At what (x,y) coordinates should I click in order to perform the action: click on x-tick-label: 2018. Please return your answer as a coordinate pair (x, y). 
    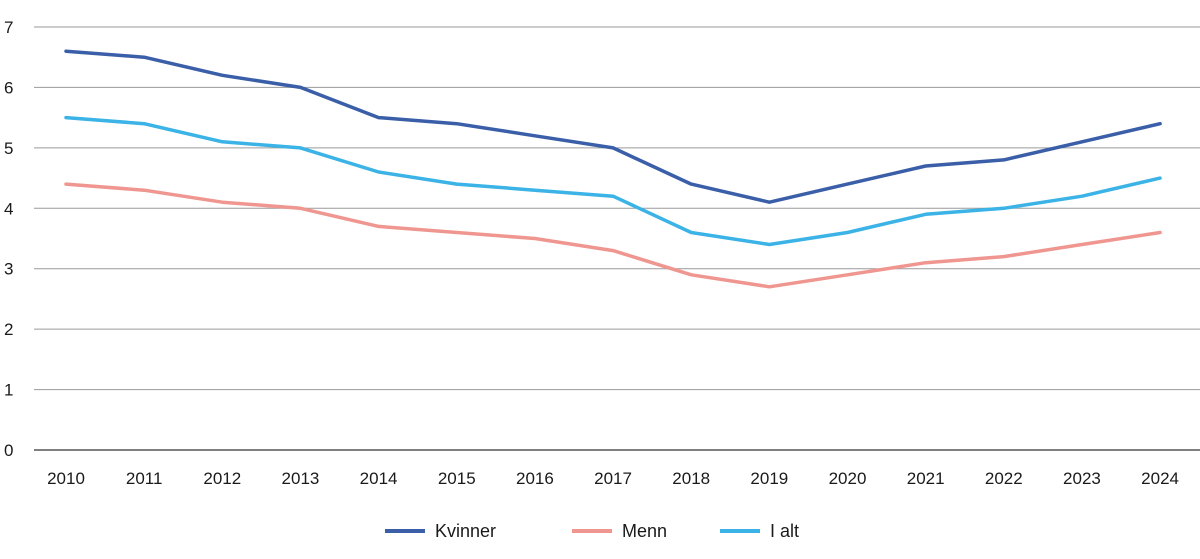
    Looking at the image, I should click on (691, 478).